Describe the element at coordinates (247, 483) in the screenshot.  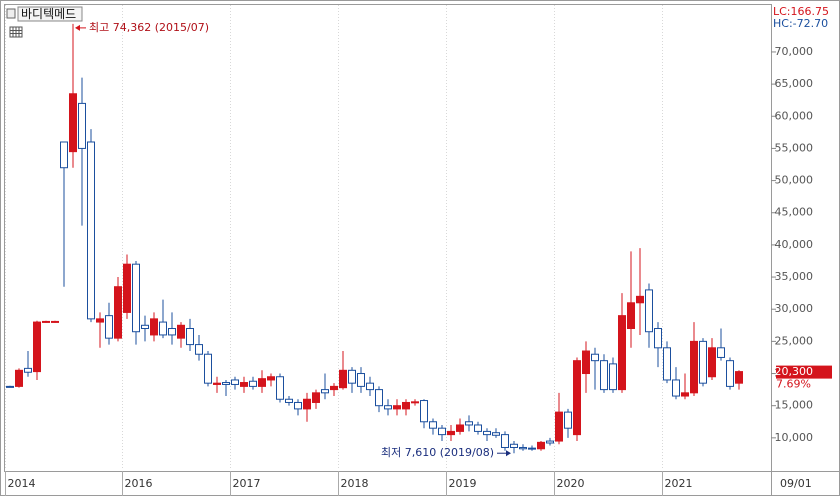
I see `x-tick-label: 2017` at that location.